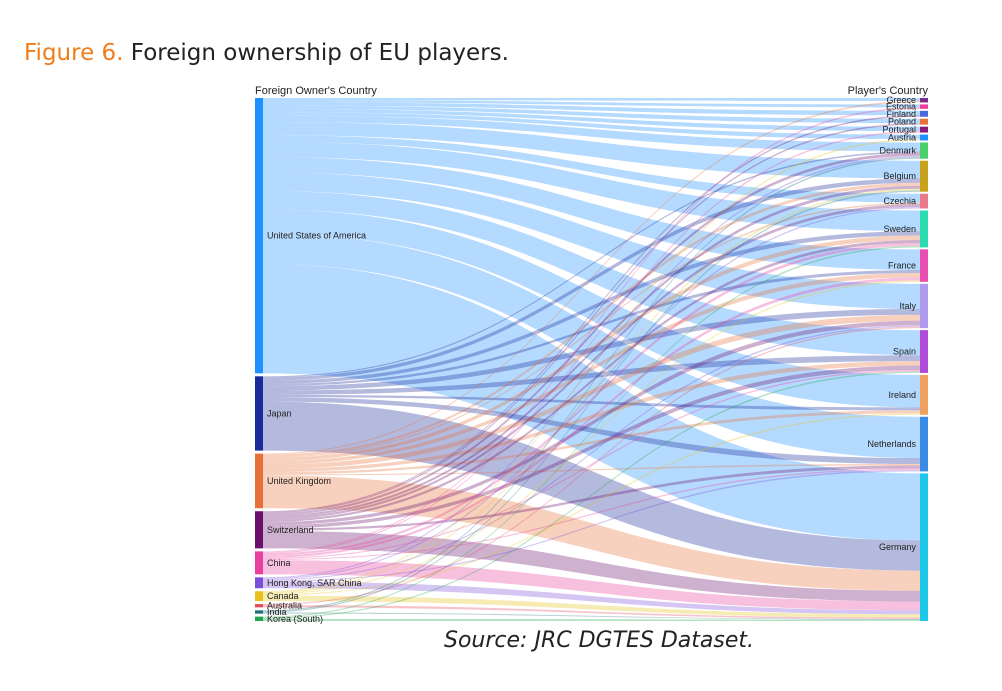  What do you see at coordinates (924, 306) in the screenshot?
I see `target-node-italy` at bounding box center [924, 306].